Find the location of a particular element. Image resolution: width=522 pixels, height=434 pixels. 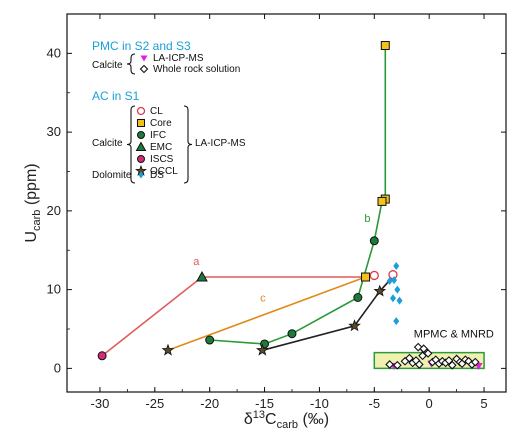

trend-line-c is located at coordinates (266, 314).